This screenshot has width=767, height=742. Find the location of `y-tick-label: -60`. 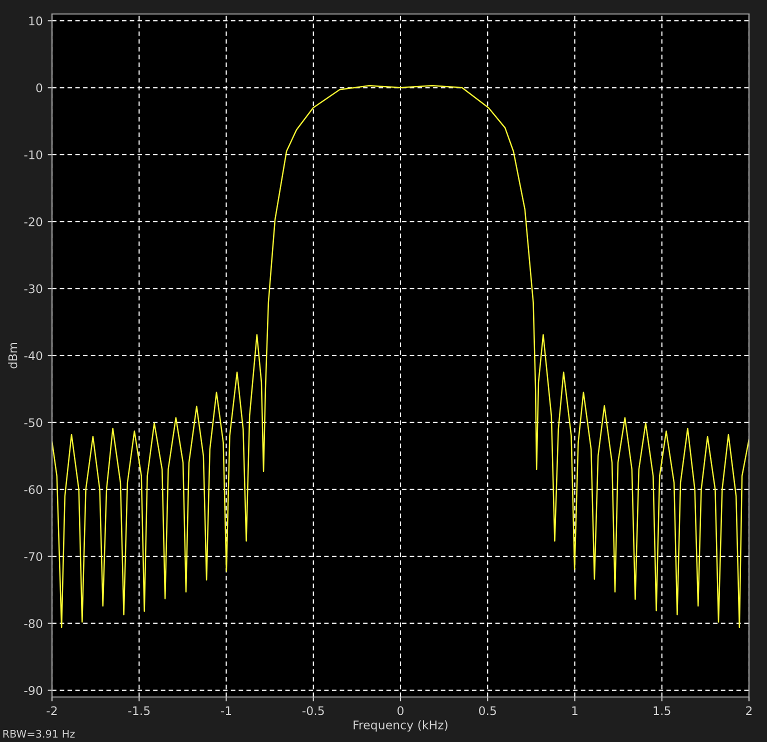

y-tick-label: -60 is located at coordinates (33, 489).